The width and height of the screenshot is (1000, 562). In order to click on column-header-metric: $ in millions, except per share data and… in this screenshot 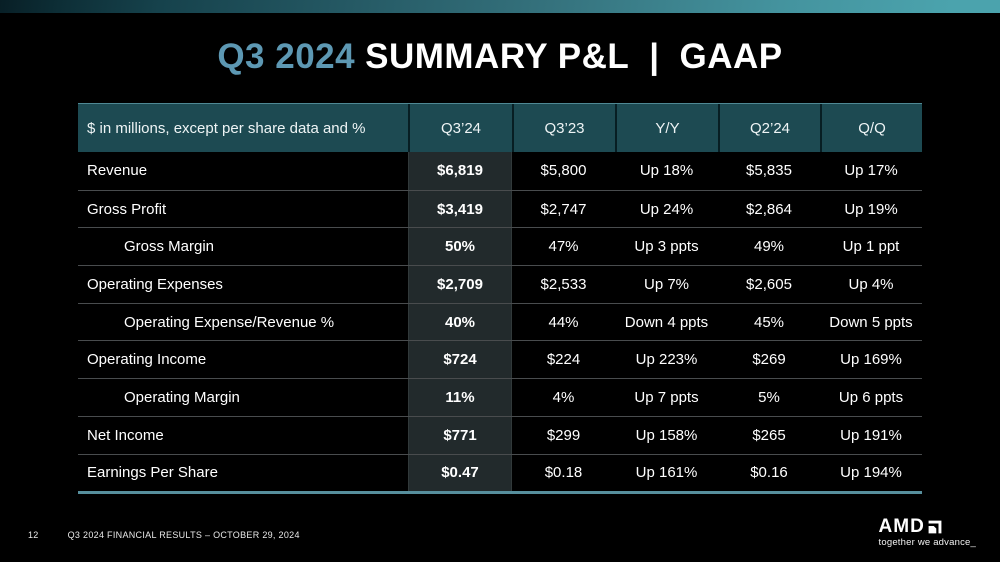, I will do `click(226, 128)`.